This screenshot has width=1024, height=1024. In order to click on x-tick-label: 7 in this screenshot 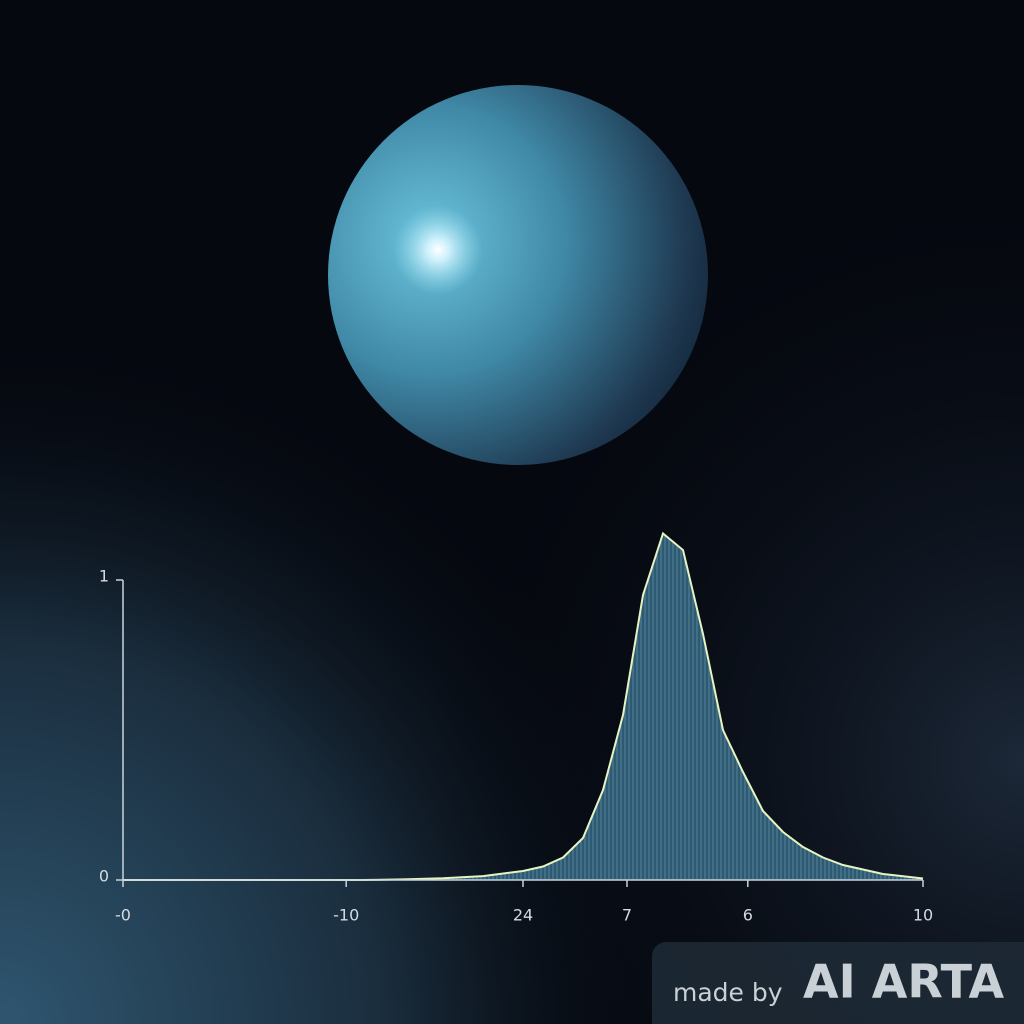, I will do `click(627, 915)`.